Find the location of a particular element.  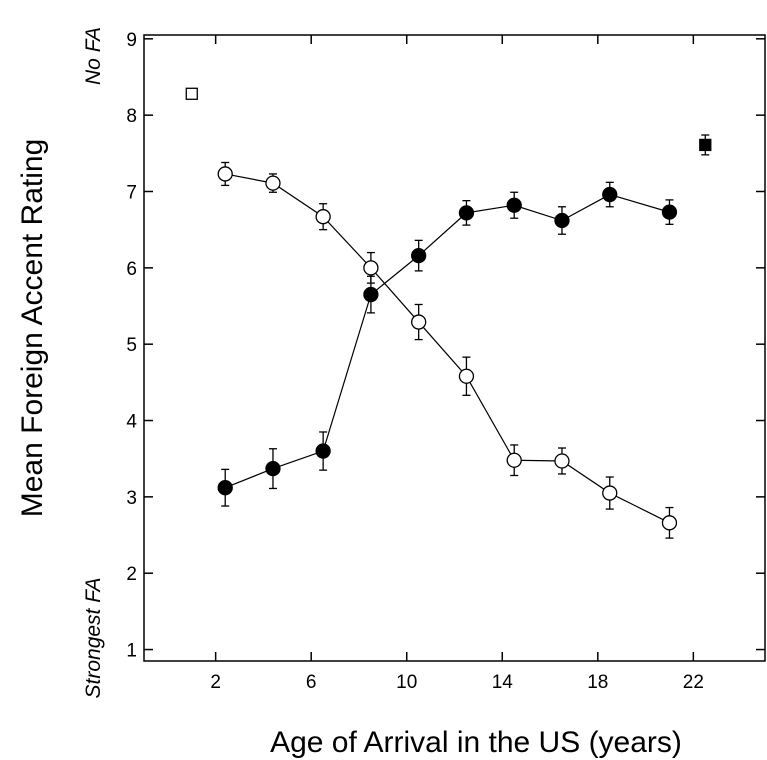

y-tick-labels: 1 2 3 4 5 6 7 8 9 is located at coordinates (131, 346).